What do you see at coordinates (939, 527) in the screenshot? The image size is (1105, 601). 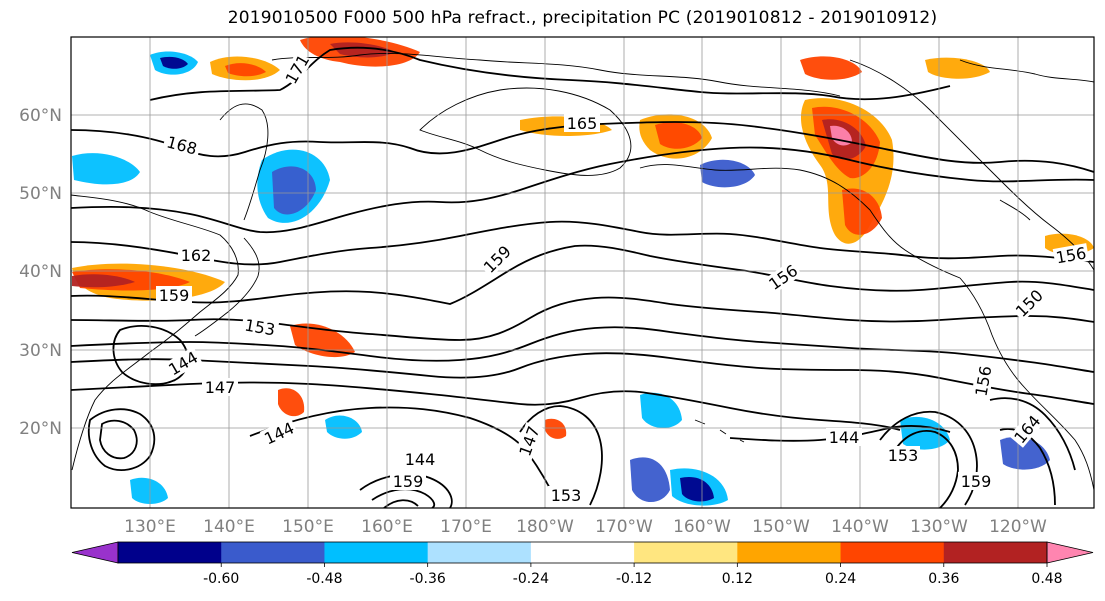 I see `lon-label: 130°W` at bounding box center [939, 527].